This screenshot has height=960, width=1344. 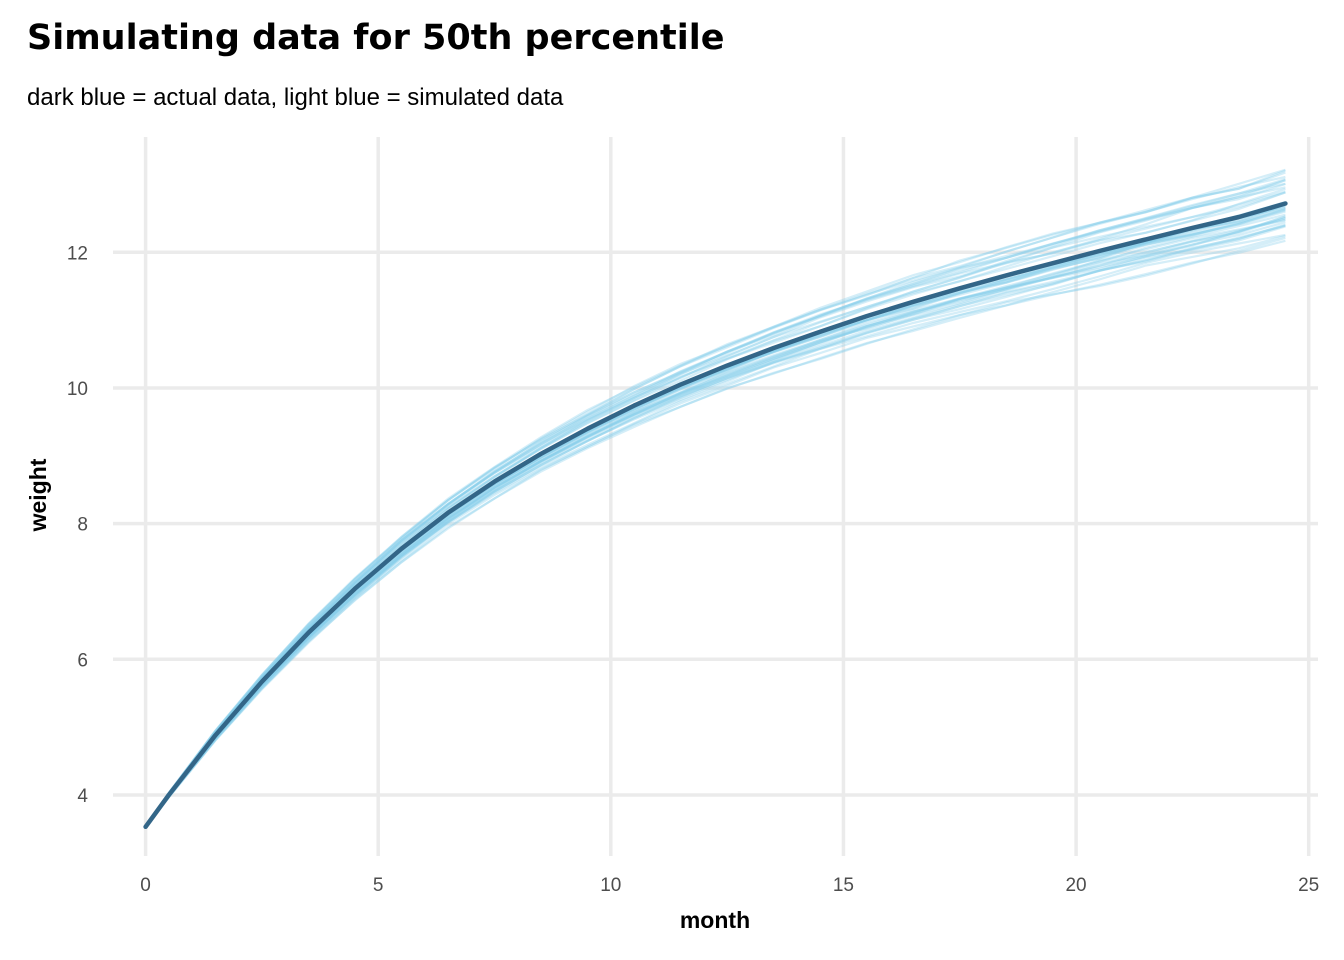 What do you see at coordinates (82, 796) in the screenshot?
I see `y-tick-label: 4` at bounding box center [82, 796].